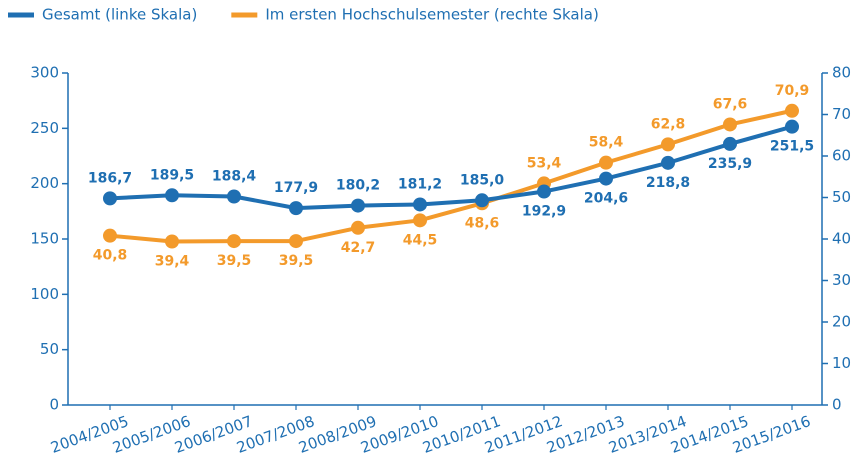  I want to click on y-tick-label: 150, so click(44, 239).